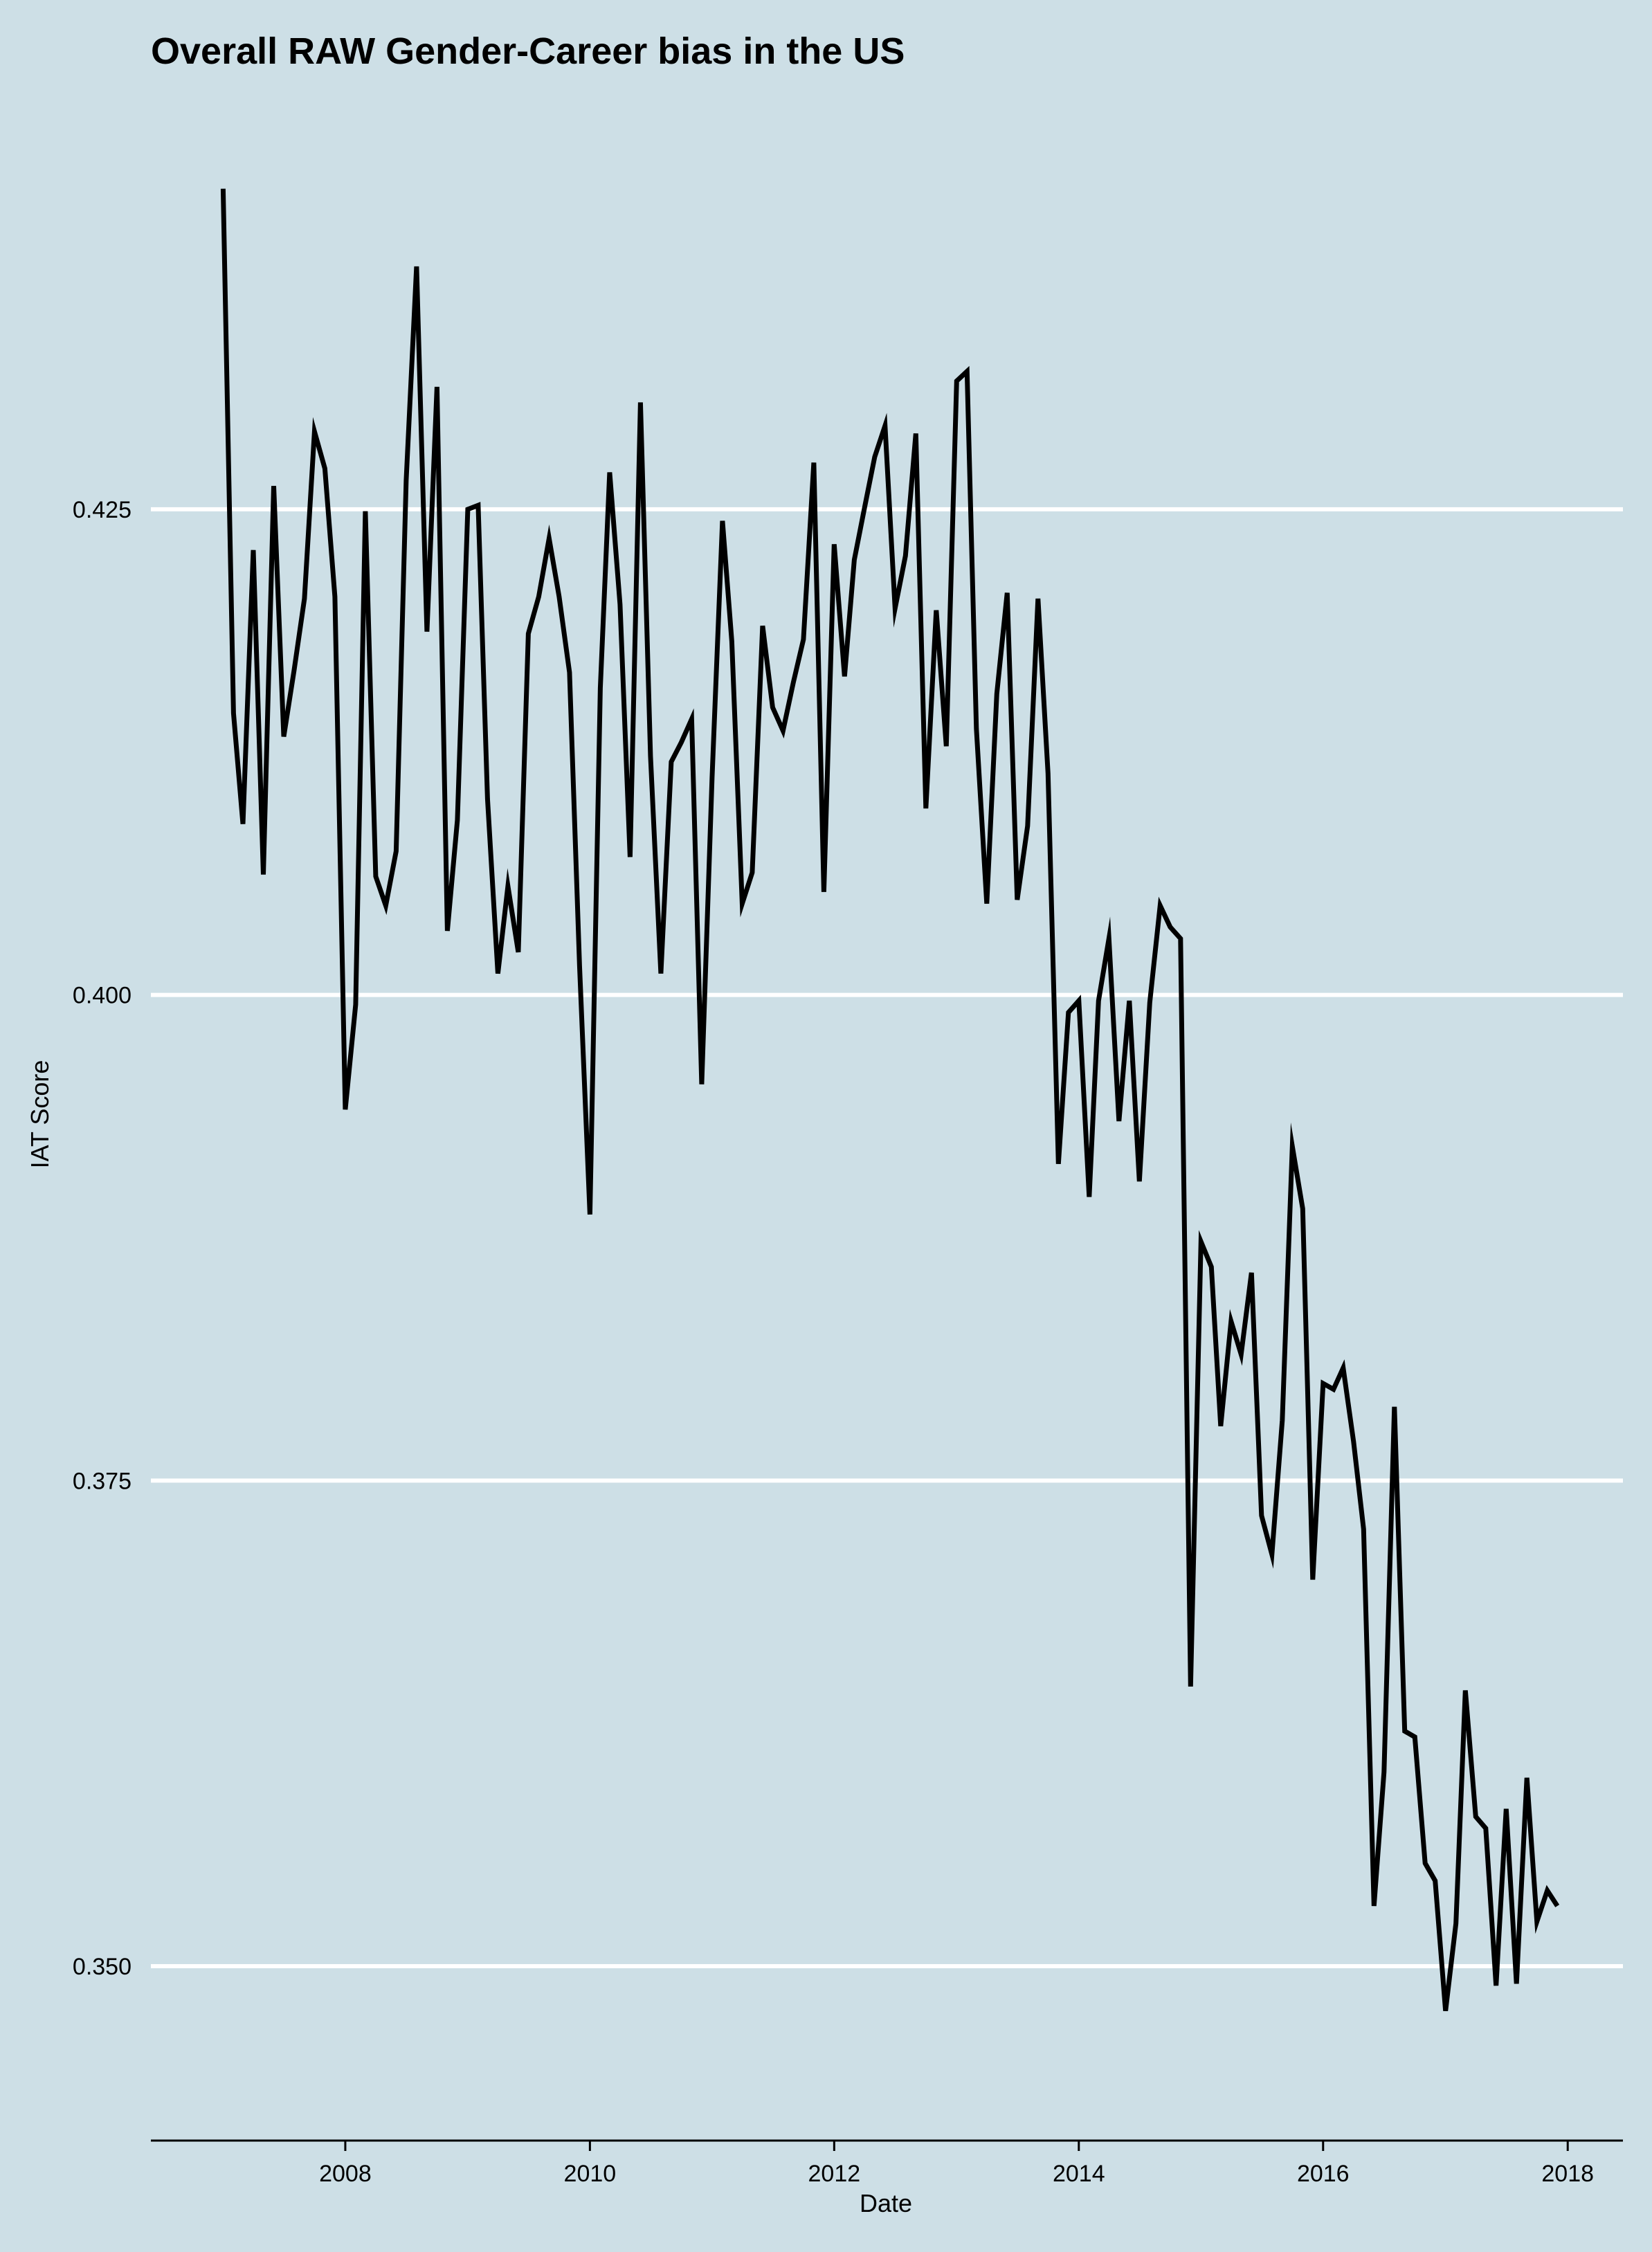  What do you see at coordinates (345, 2174) in the screenshot?
I see `x-tick-label: 2008` at bounding box center [345, 2174].